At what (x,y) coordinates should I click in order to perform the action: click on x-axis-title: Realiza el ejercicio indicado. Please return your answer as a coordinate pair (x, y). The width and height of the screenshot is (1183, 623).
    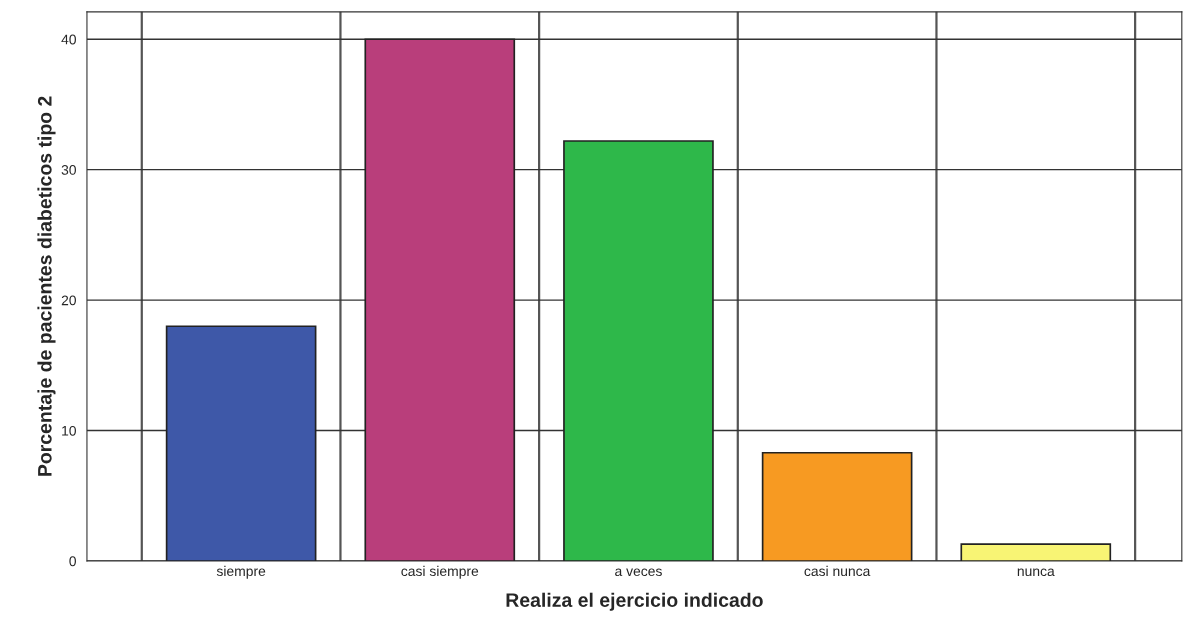
    Looking at the image, I should click on (634, 601).